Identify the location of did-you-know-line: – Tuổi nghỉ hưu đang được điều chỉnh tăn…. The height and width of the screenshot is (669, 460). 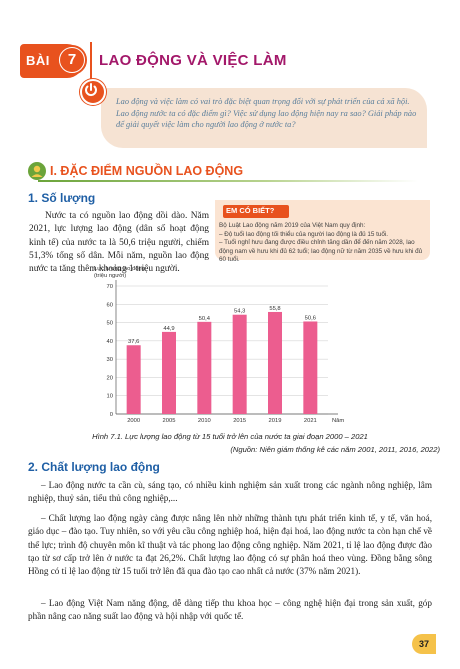
(321, 251).